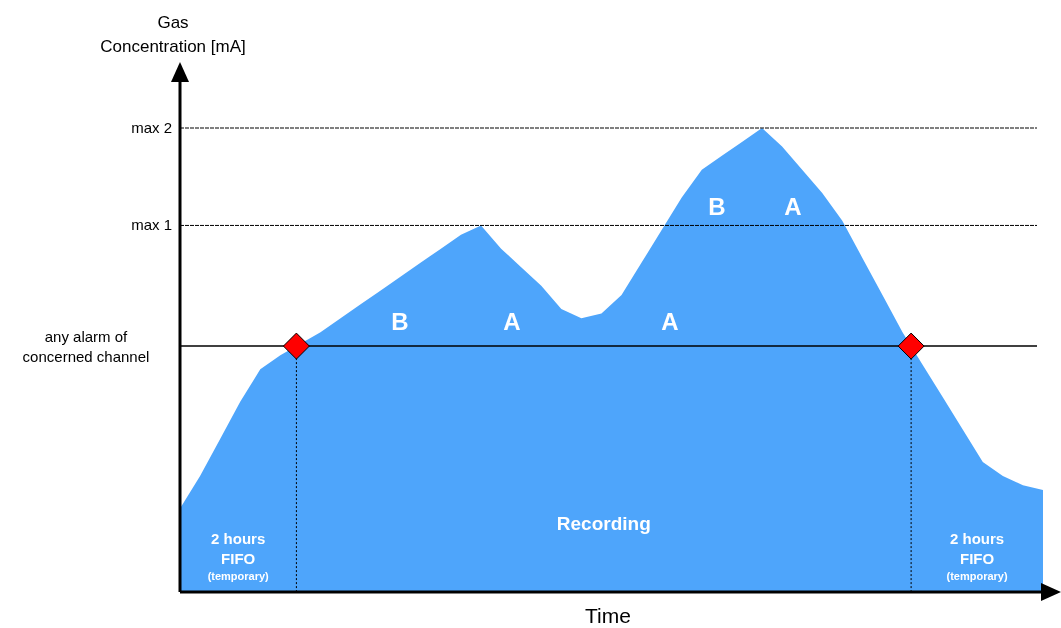 The width and height of the screenshot is (1061, 628). What do you see at coordinates (86, 347) in the screenshot?
I see `ref-line-label: any alarm of concerned channel` at bounding box center [86, 347].